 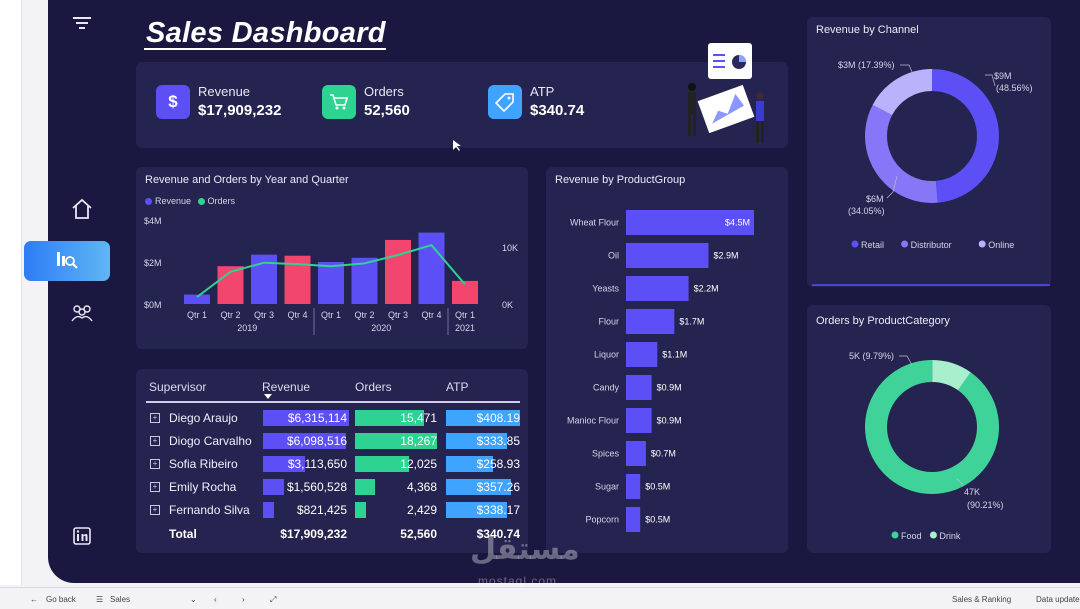 What do you see at coordinates (594, 223) in the screenshot?
I see `product-group-label: Wheat Flour` at bounding box center [594, 223].